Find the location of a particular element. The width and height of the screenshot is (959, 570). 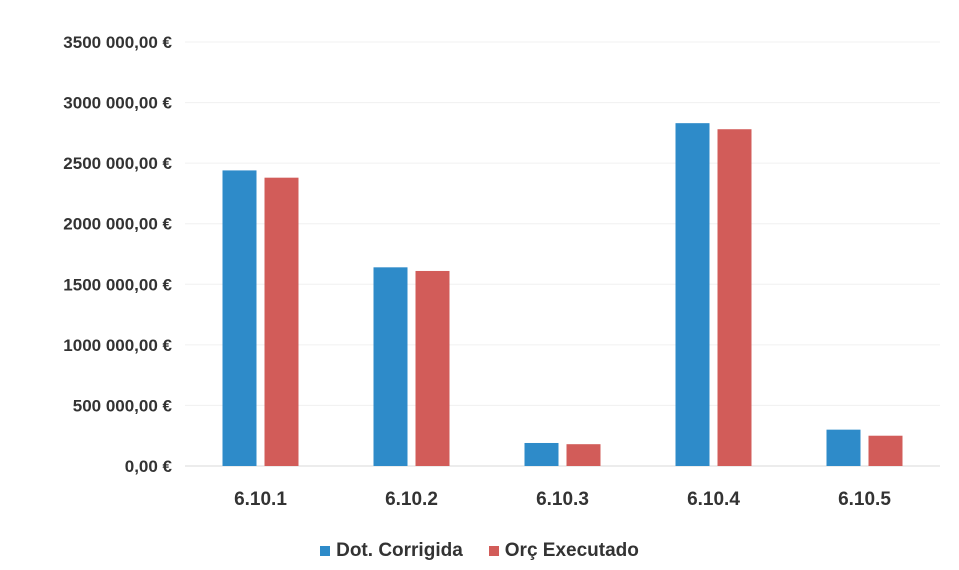

legend: Dot. Corrigida Orç Executado is located at coordinates (479, 551).